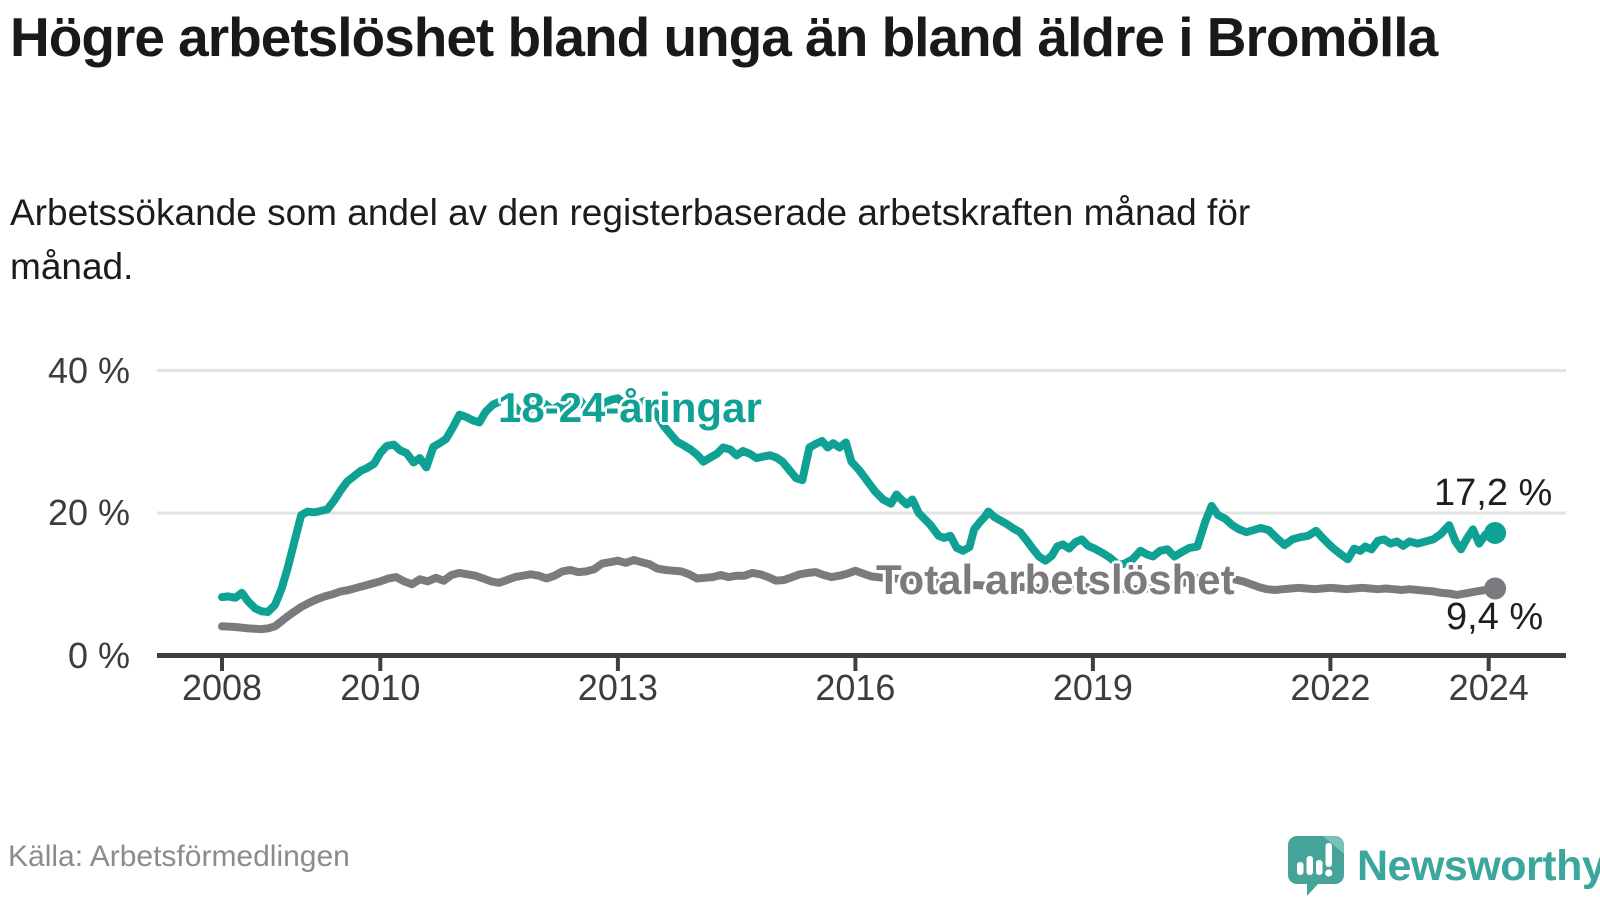 This screenshot has height=900, width=1600. I want to click on series-label-total: Total arbetslöshet, so click(1055, 579).